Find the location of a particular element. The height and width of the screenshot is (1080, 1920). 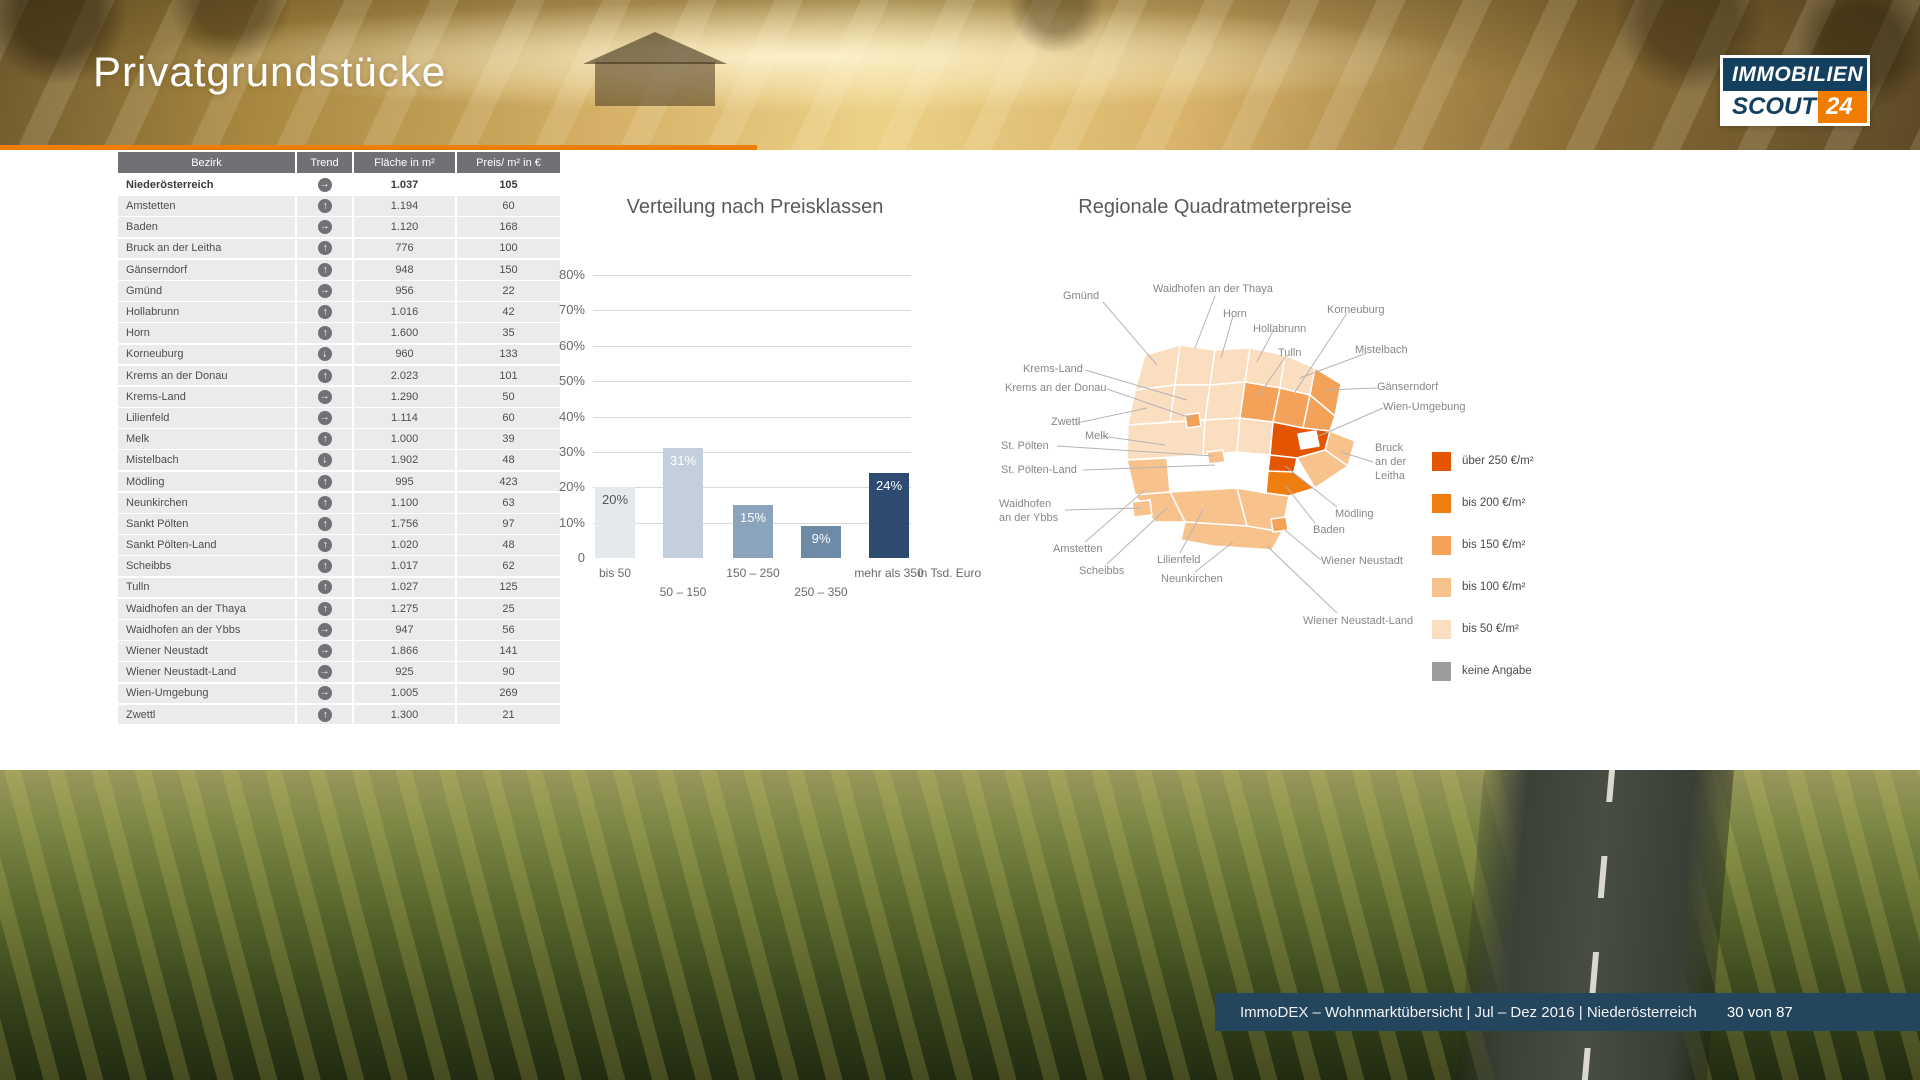

bar-50 – 150: 31% is located at coordinates (683, 503).